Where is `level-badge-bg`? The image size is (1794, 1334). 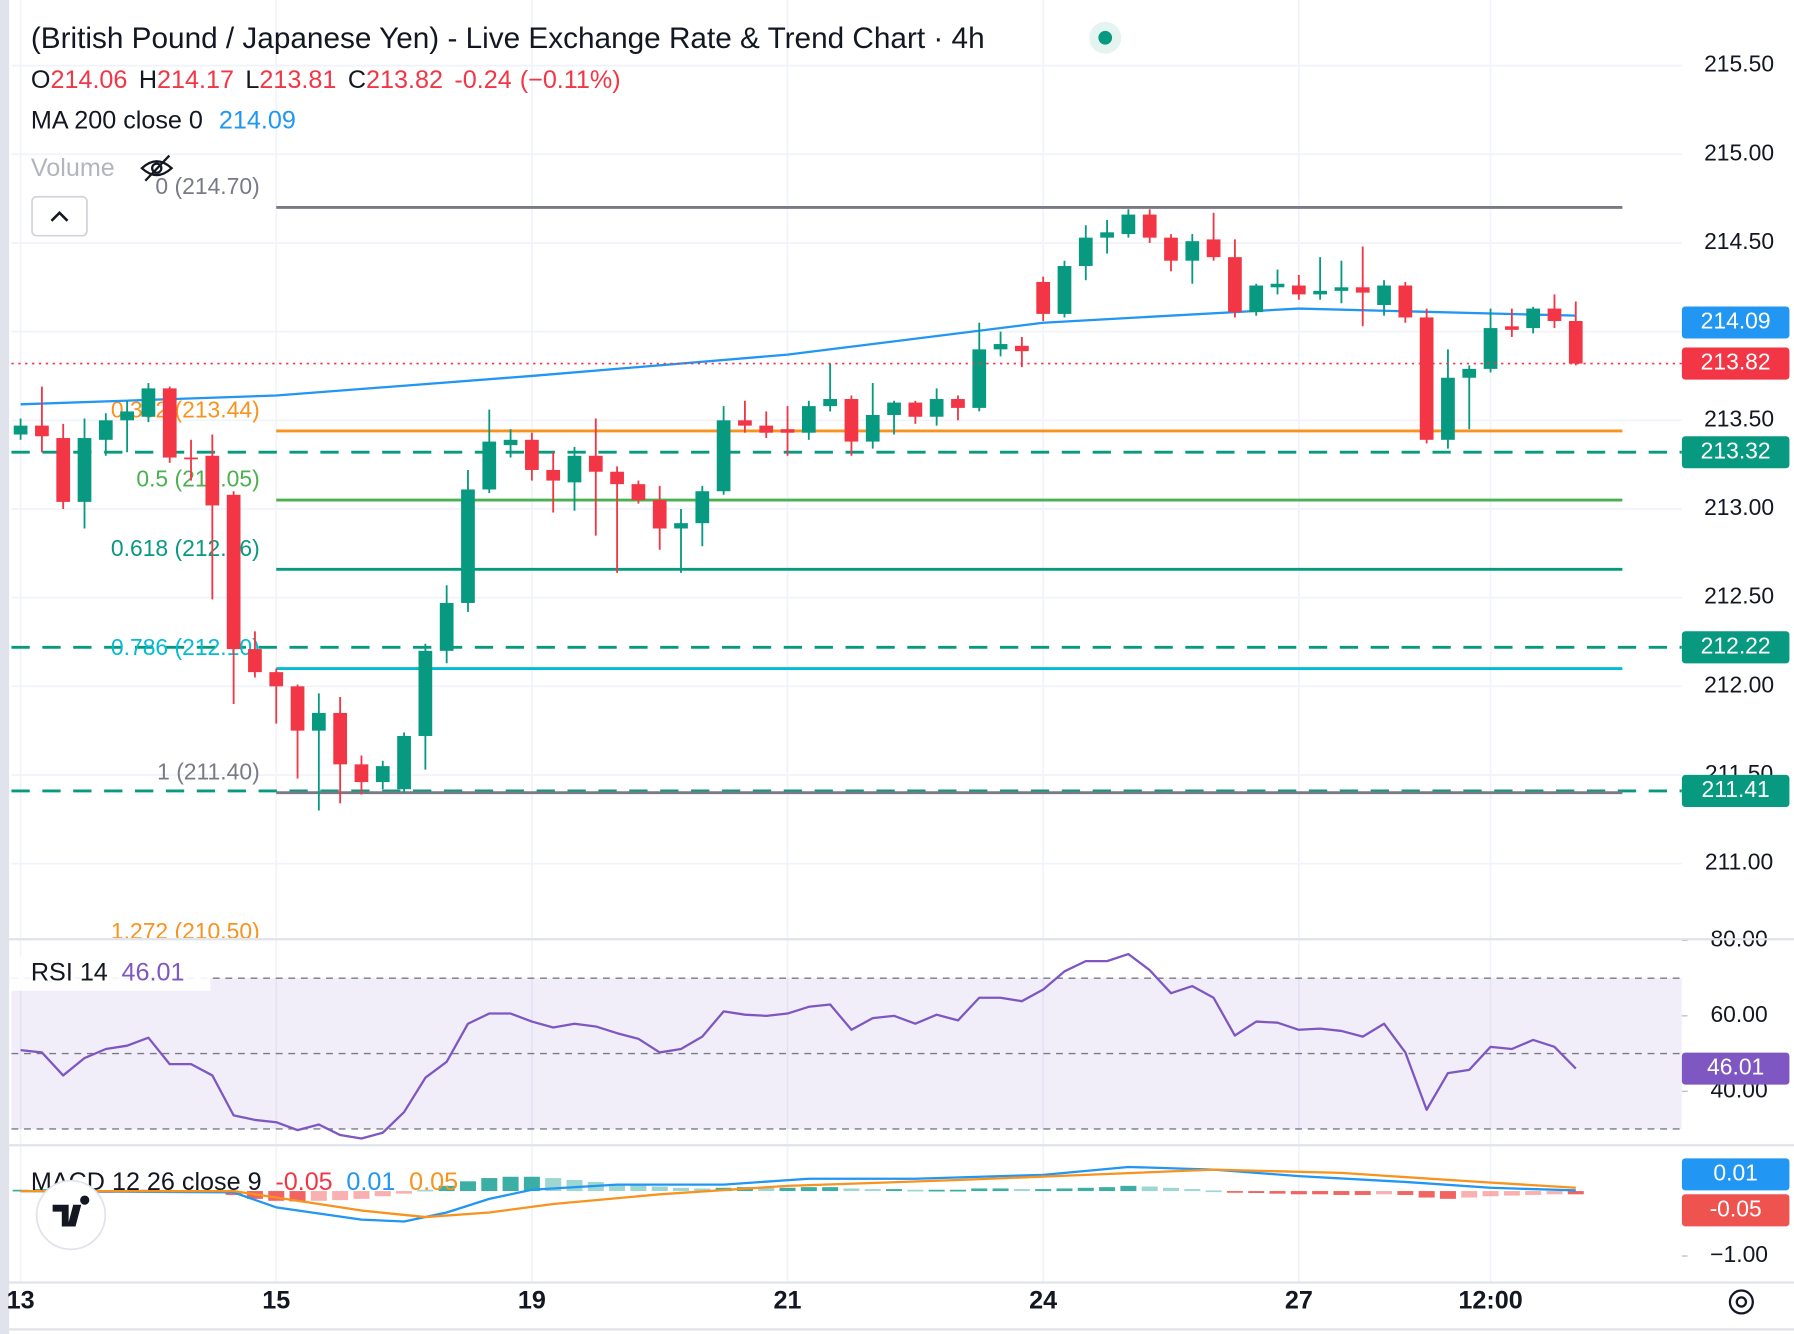
level-badge-bg is located at coordinates (1735, 790).